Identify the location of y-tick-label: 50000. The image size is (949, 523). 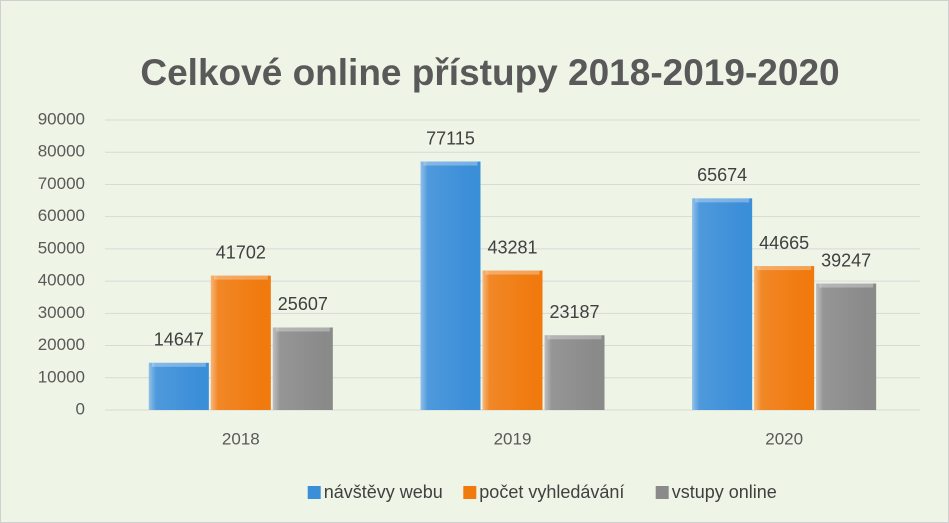
(61, 247).